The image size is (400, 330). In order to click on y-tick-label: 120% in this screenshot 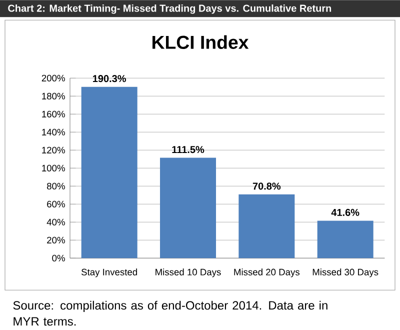, I will do `click(53, 150)`.